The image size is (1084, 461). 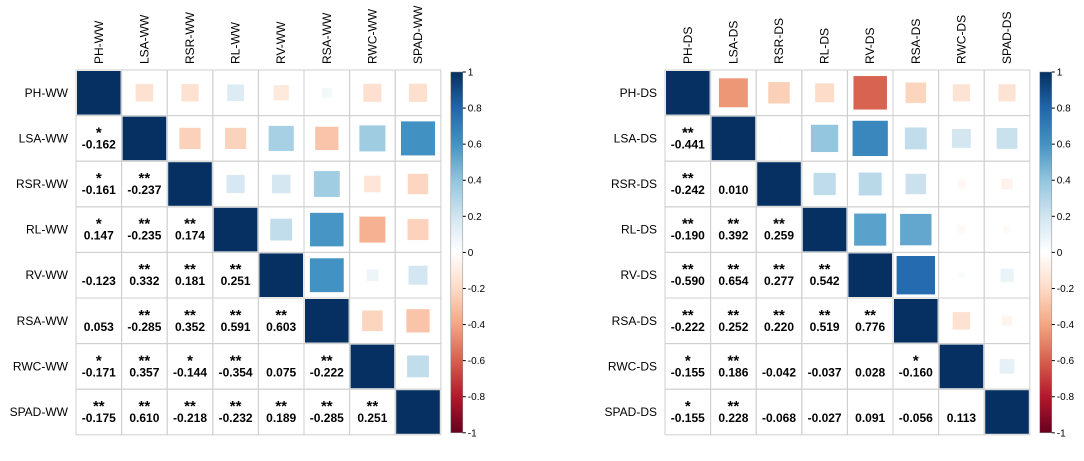 I want to click on value-label: -0.222, so click(x=688, y=327).